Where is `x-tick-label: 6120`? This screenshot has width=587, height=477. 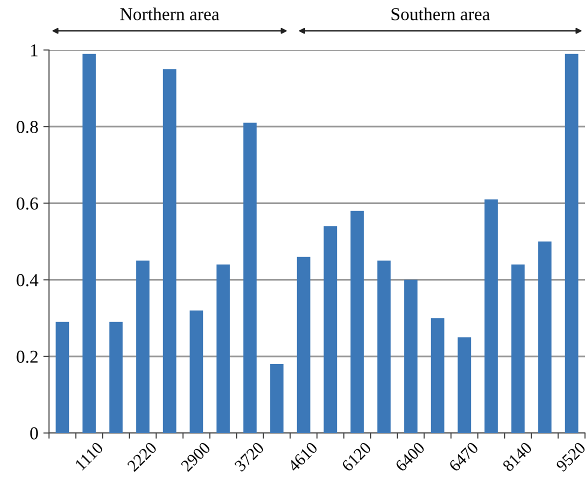 x-tick-label: 6120 is located at coordinates (356, 456).